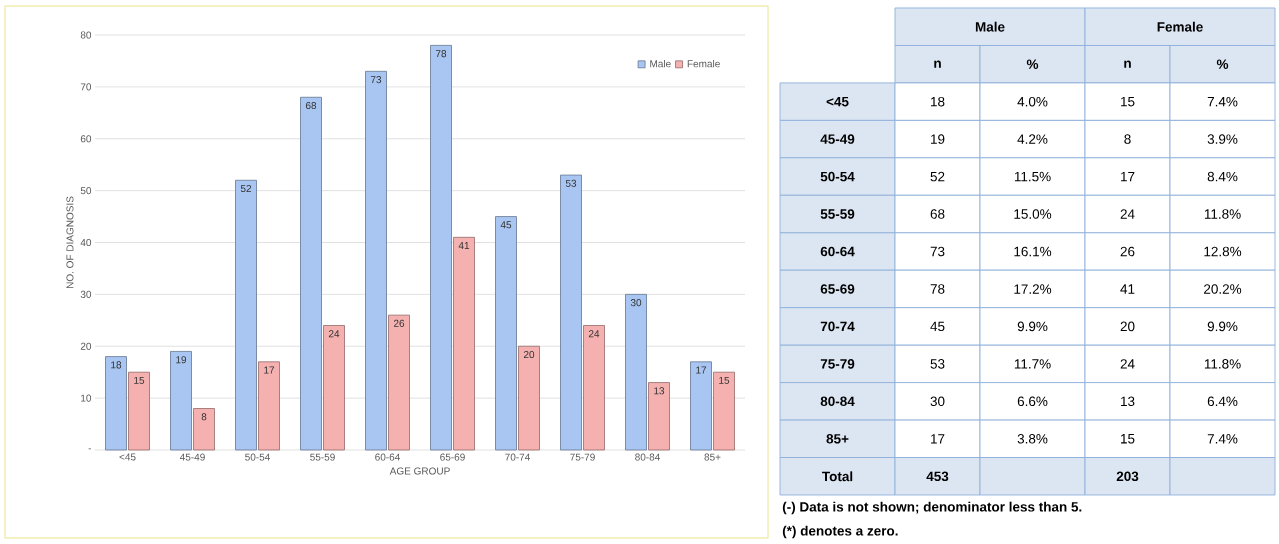  I want to click on data-label: 52, so click(246, 188).